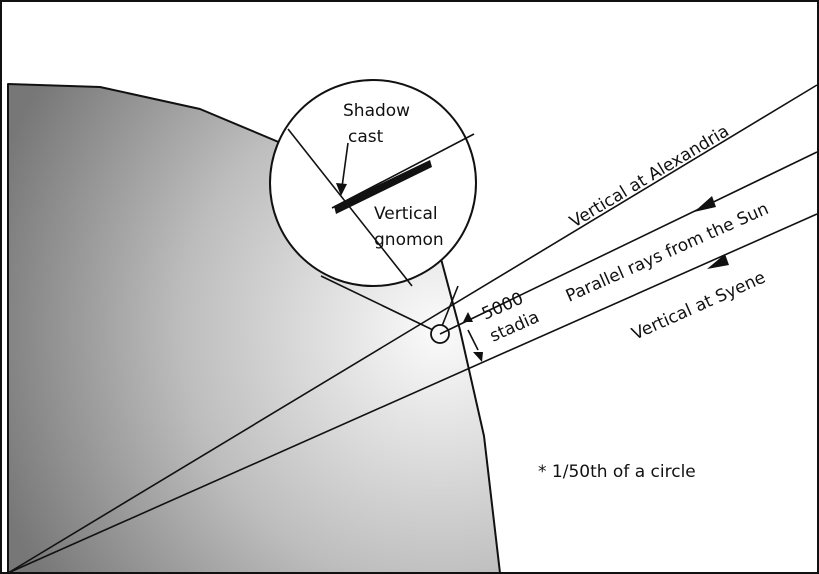 Image resolution: width=819 pixels, height=574 pixels. Describe the element at coordinates (376, 111) in the screenshot. I see `shadow-cast-label-line1: Shadow` at that location.